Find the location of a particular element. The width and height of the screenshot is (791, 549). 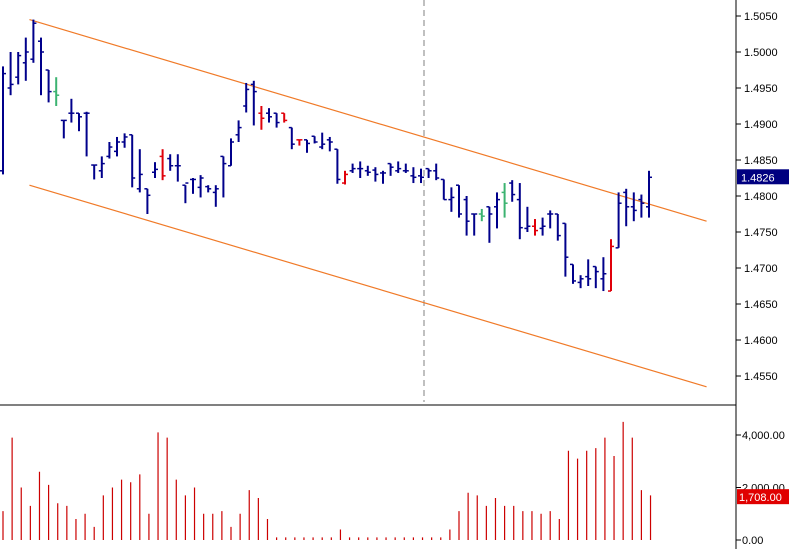

volume-axis-tick-label: 0.00 is located at coordinates (752, 541).